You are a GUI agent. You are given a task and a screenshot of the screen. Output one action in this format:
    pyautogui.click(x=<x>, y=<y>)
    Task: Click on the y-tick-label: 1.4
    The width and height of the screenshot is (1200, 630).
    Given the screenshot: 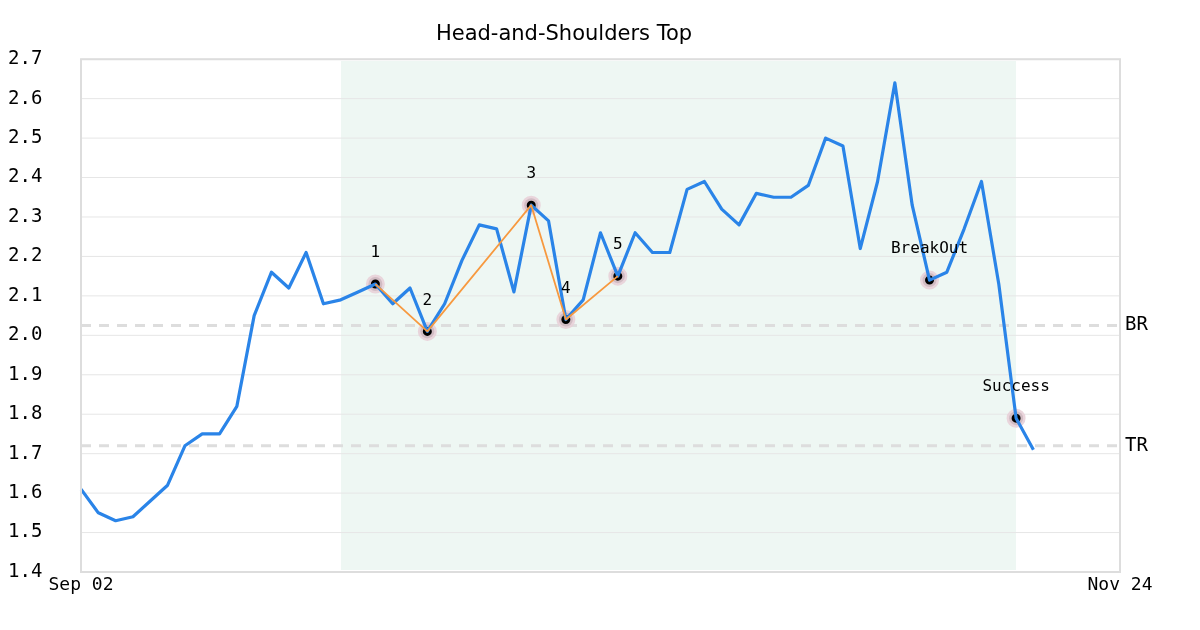 What is the action you would take?
    pyautogui.click(x=25, y=569)
    